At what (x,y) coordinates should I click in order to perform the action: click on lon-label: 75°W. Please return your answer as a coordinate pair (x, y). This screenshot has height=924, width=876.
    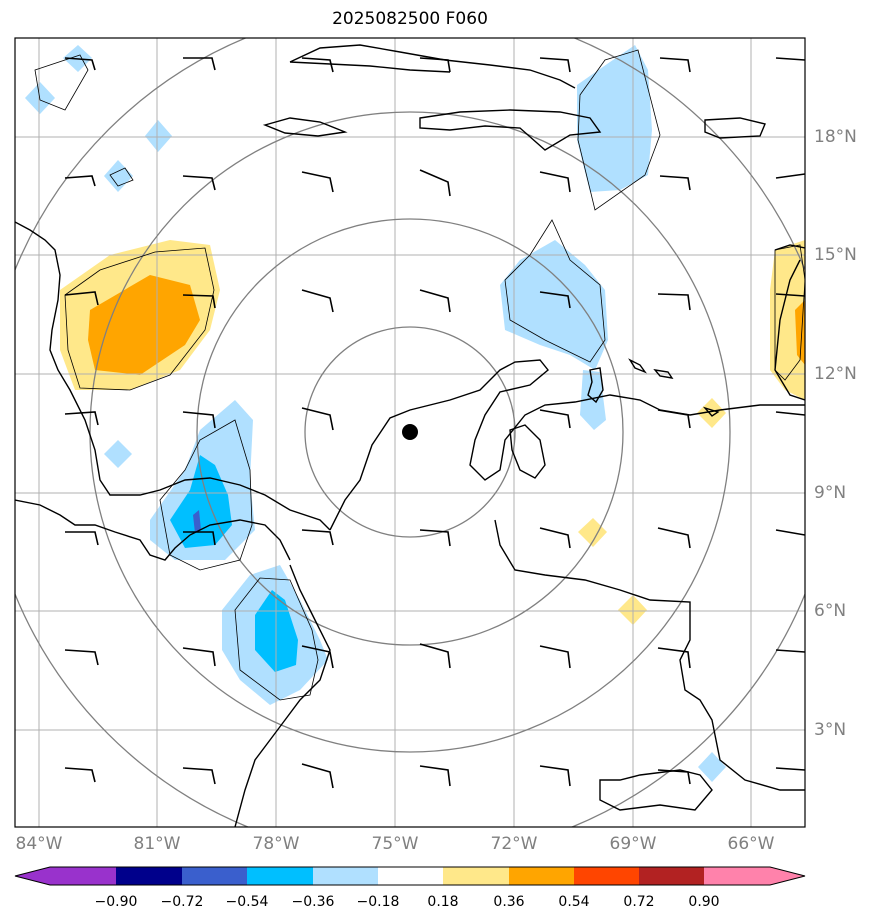
    Looking at the image, I should click on (395, 844).